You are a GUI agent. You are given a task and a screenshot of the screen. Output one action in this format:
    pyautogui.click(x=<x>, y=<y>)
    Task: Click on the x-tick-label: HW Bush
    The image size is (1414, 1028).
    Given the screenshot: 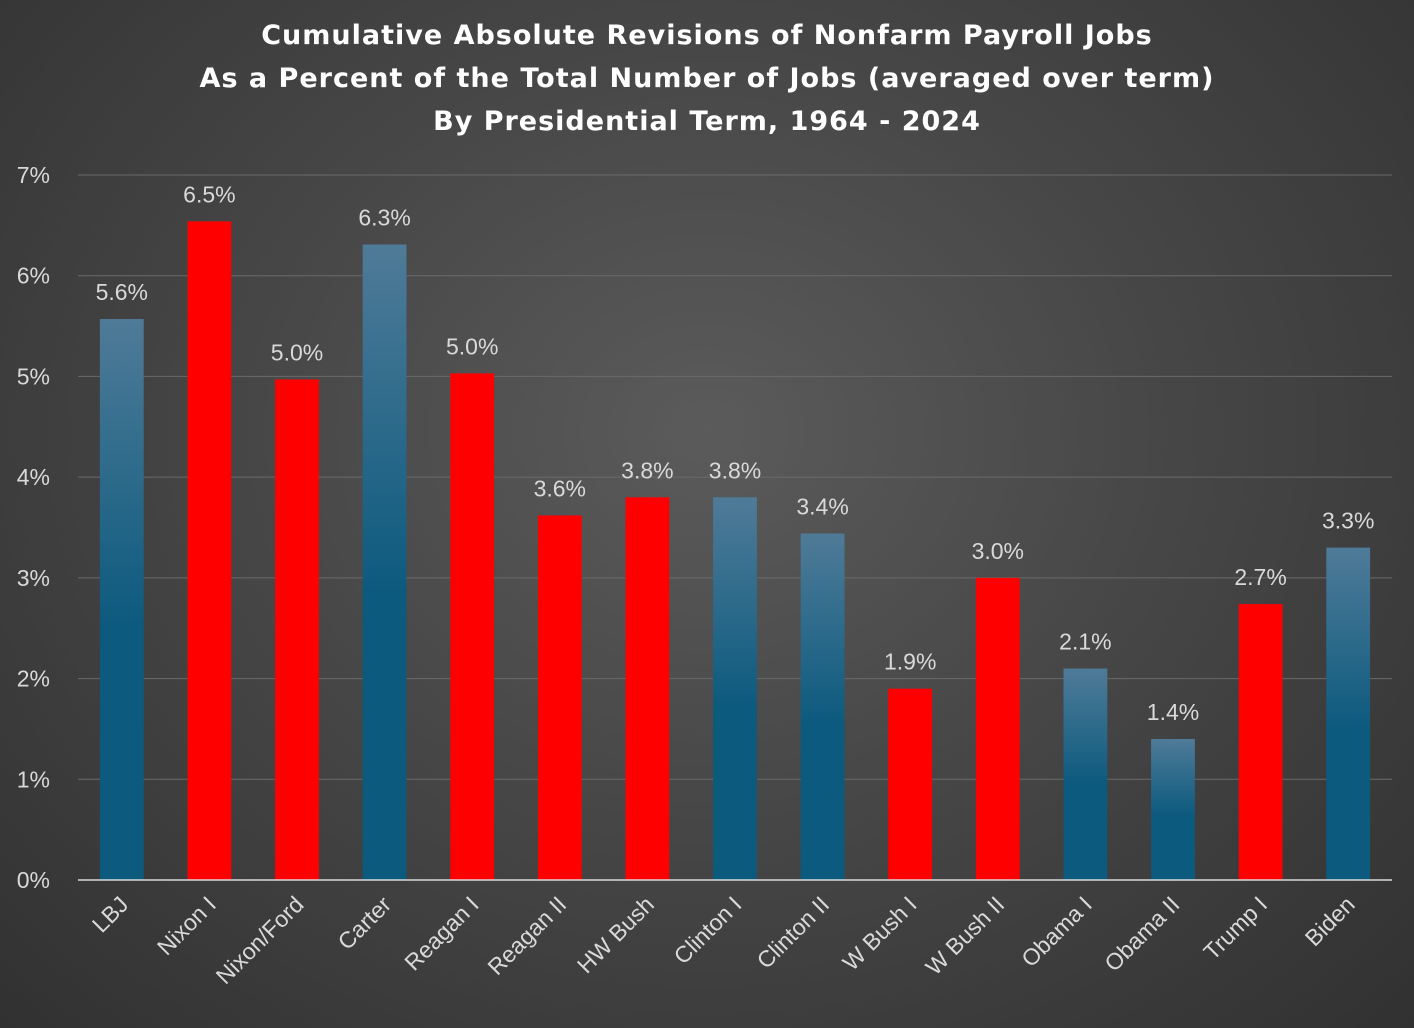 What is the action you would take?
    pyautogui.click(x=615, y=934)
    